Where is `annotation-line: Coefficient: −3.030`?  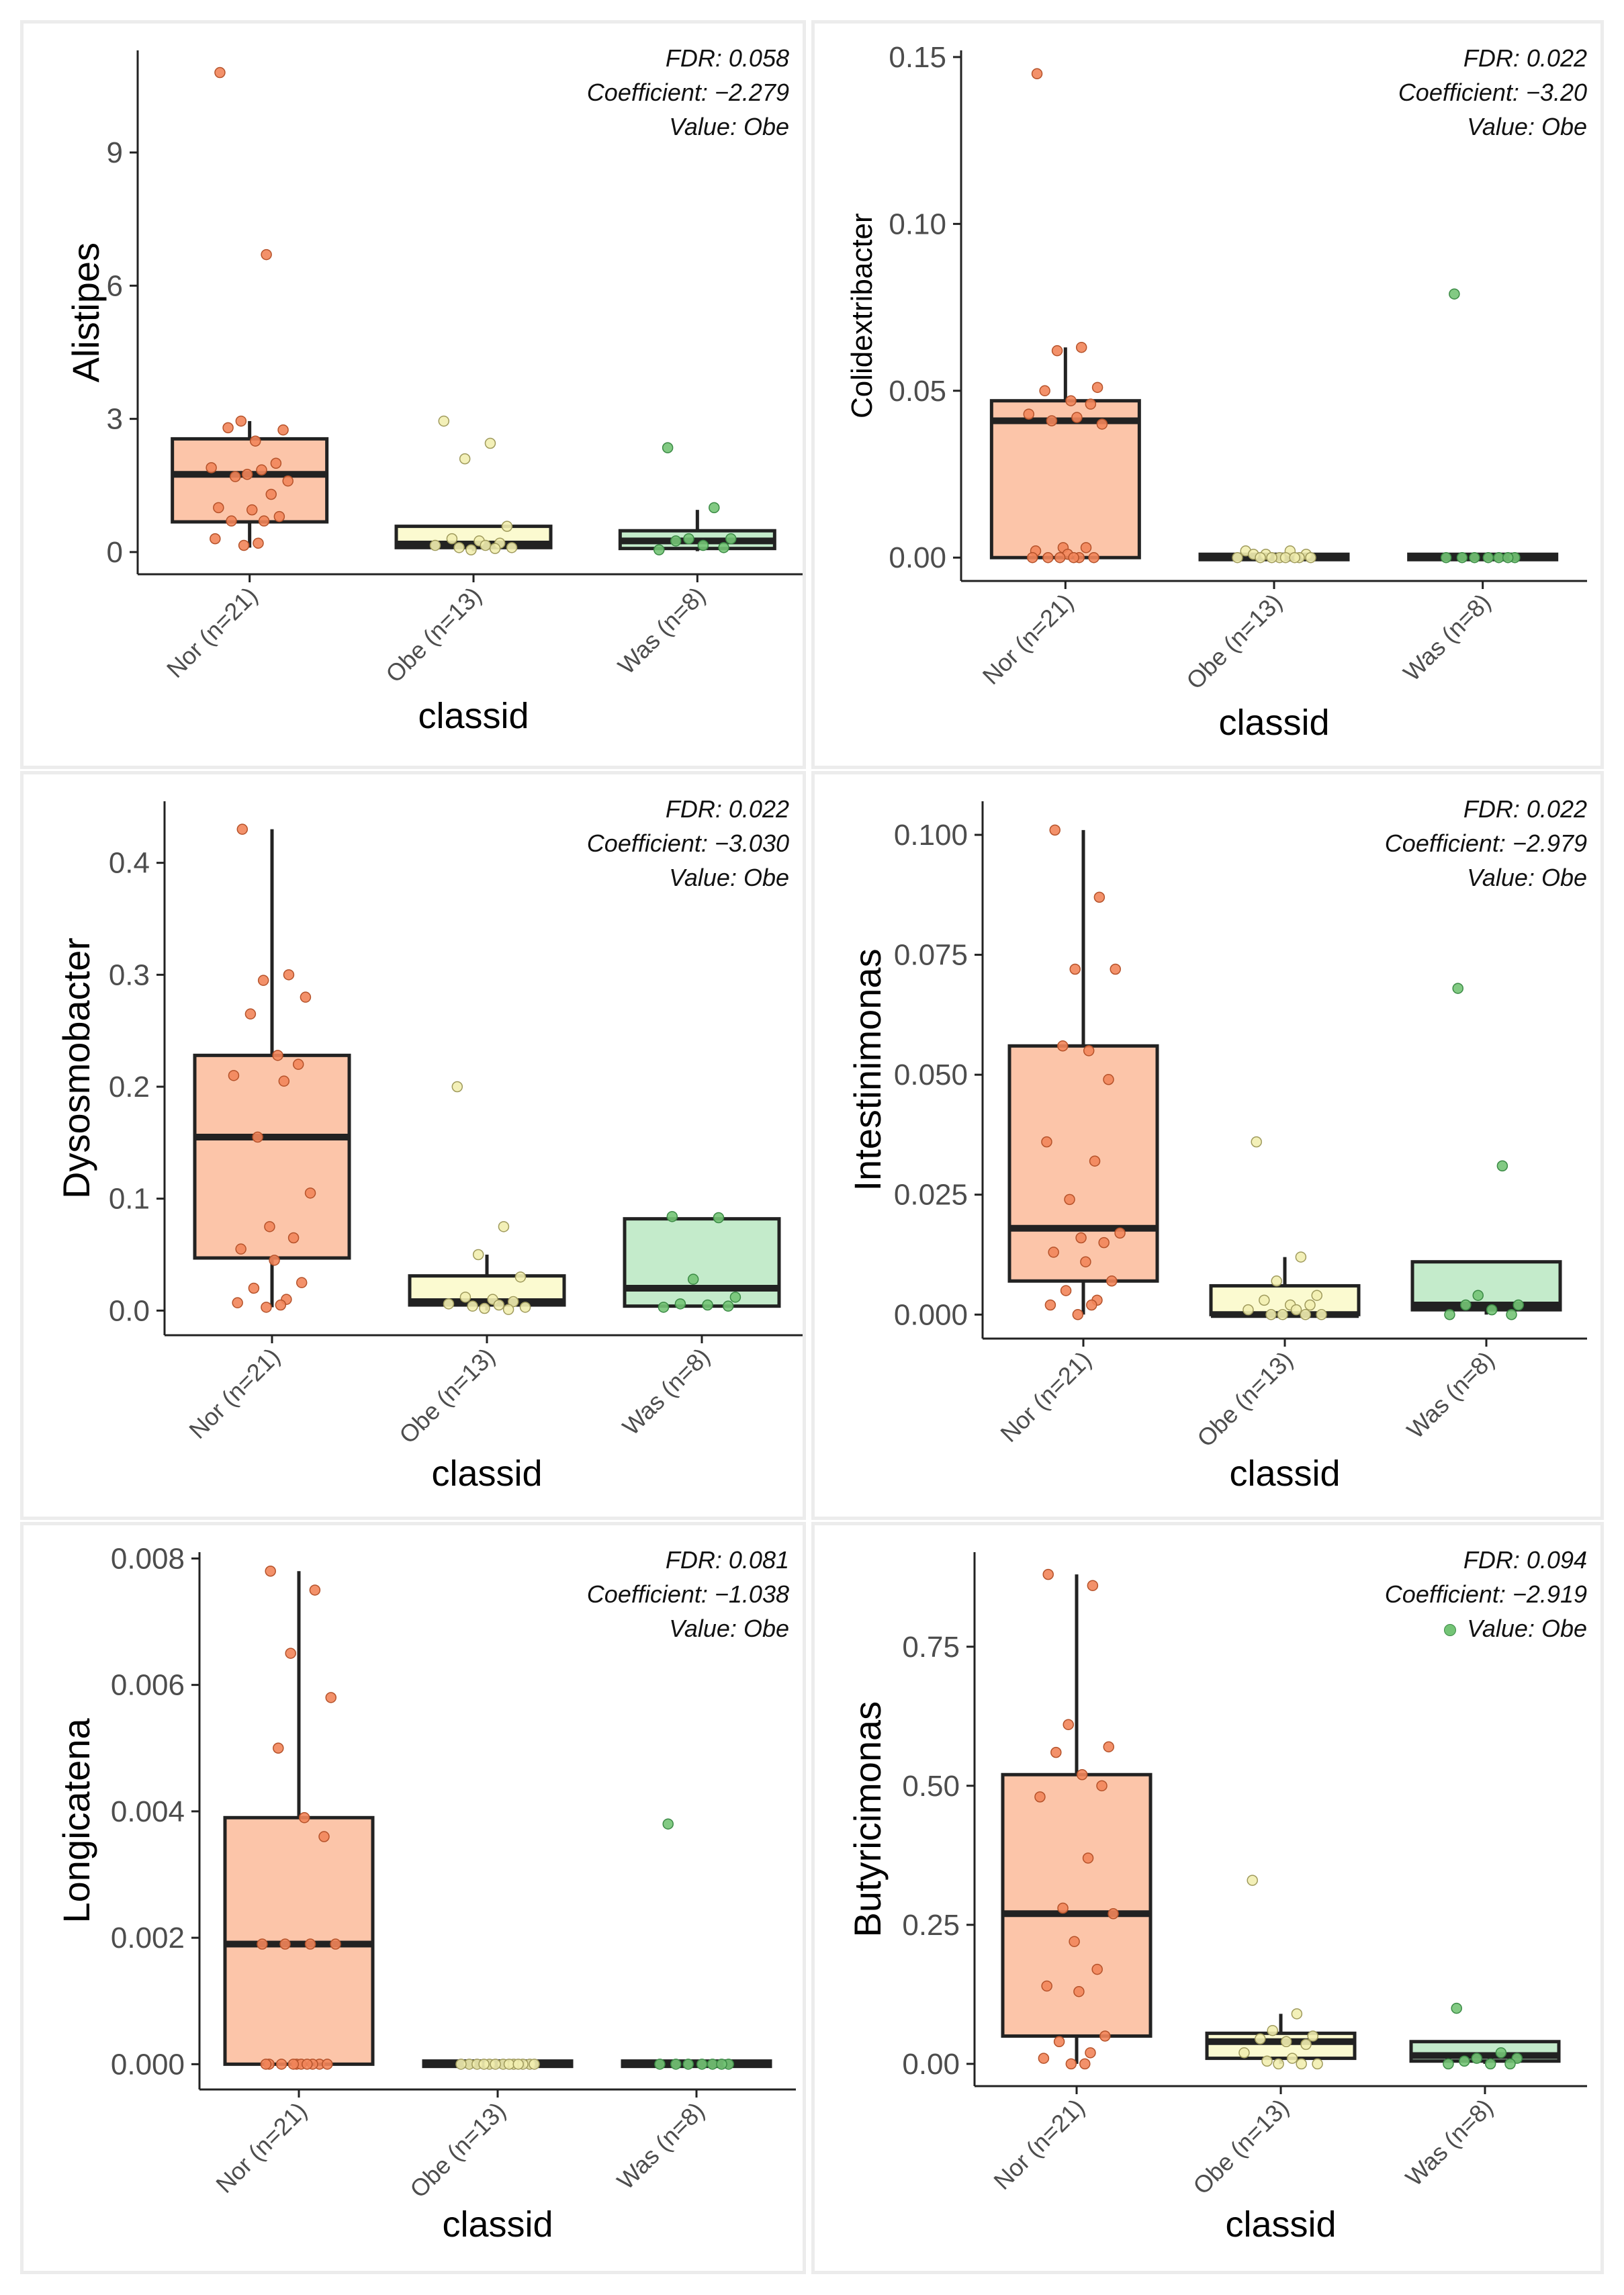 annotation-line: Coefficient: −3.030 is located at coordinates (688, 843).